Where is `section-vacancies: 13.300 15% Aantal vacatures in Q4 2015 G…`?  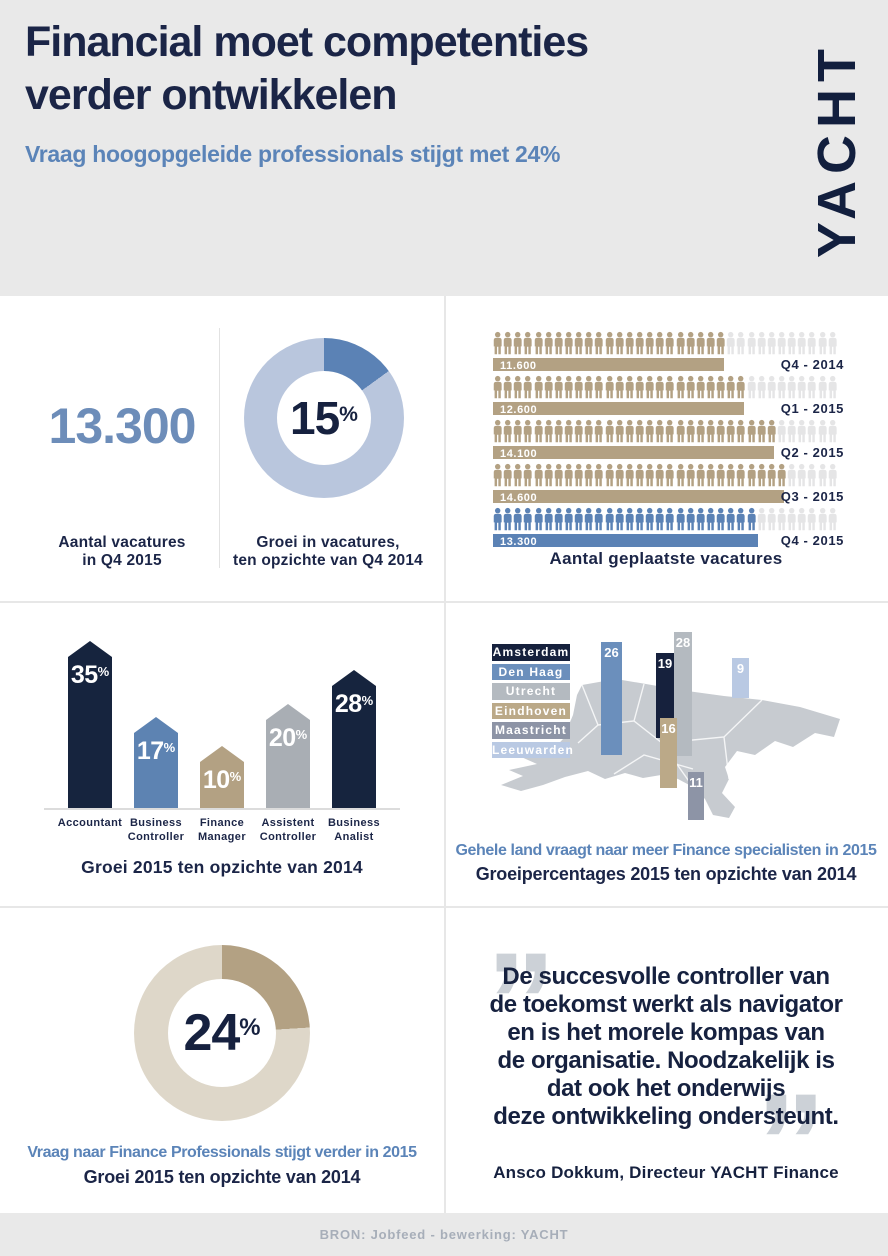 section-vacancies: 13.300 15% Aantal vacatures in Q4 2015 G… is located at coordinates (222, 448).